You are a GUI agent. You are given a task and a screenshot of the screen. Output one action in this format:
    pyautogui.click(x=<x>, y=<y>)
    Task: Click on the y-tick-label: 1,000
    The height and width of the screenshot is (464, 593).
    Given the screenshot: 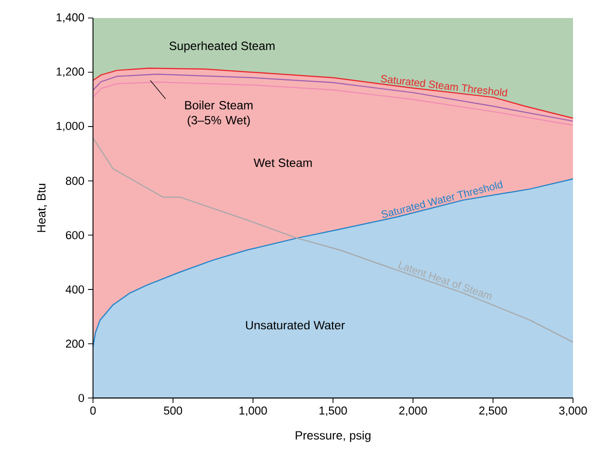 What is the action you would take?
    pyautogui.click(x=70, y=127)
    